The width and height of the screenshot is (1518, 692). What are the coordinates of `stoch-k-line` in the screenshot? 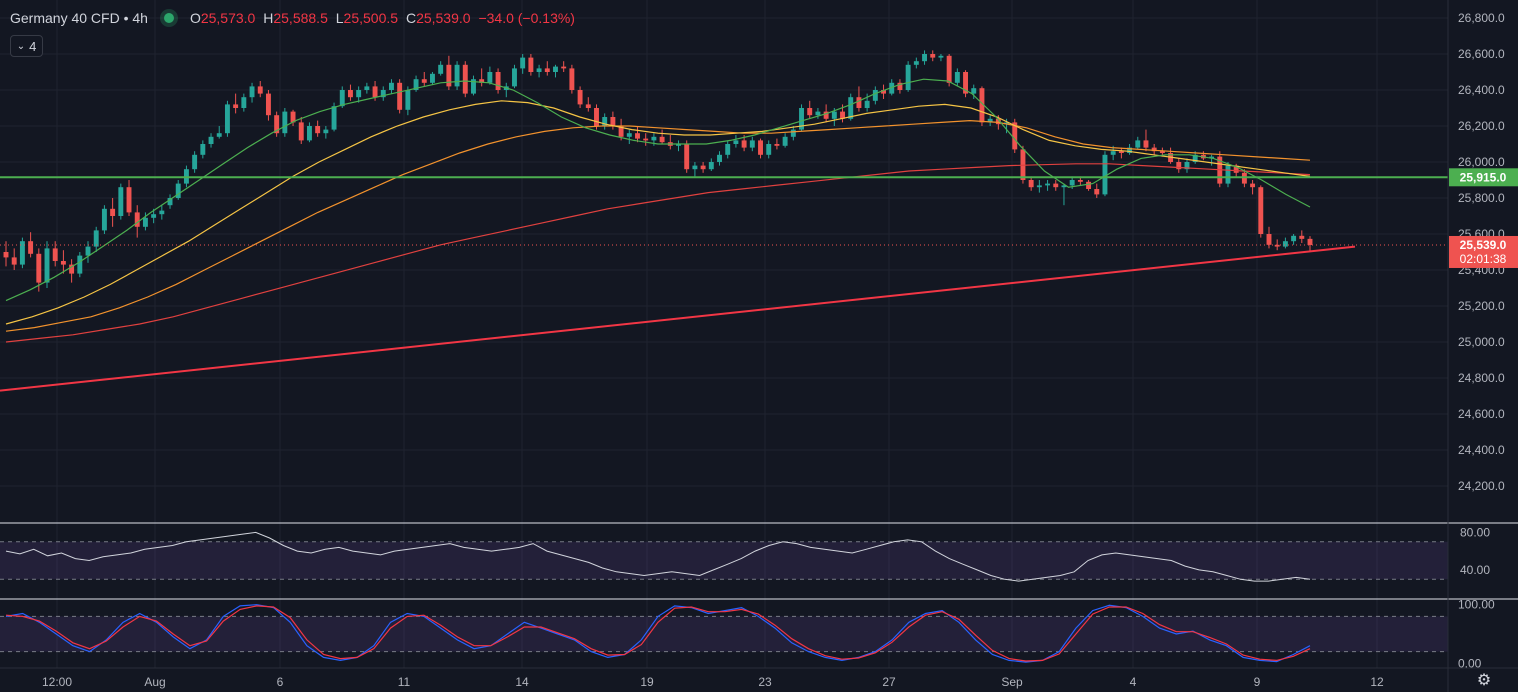 It's located at (658, 633).